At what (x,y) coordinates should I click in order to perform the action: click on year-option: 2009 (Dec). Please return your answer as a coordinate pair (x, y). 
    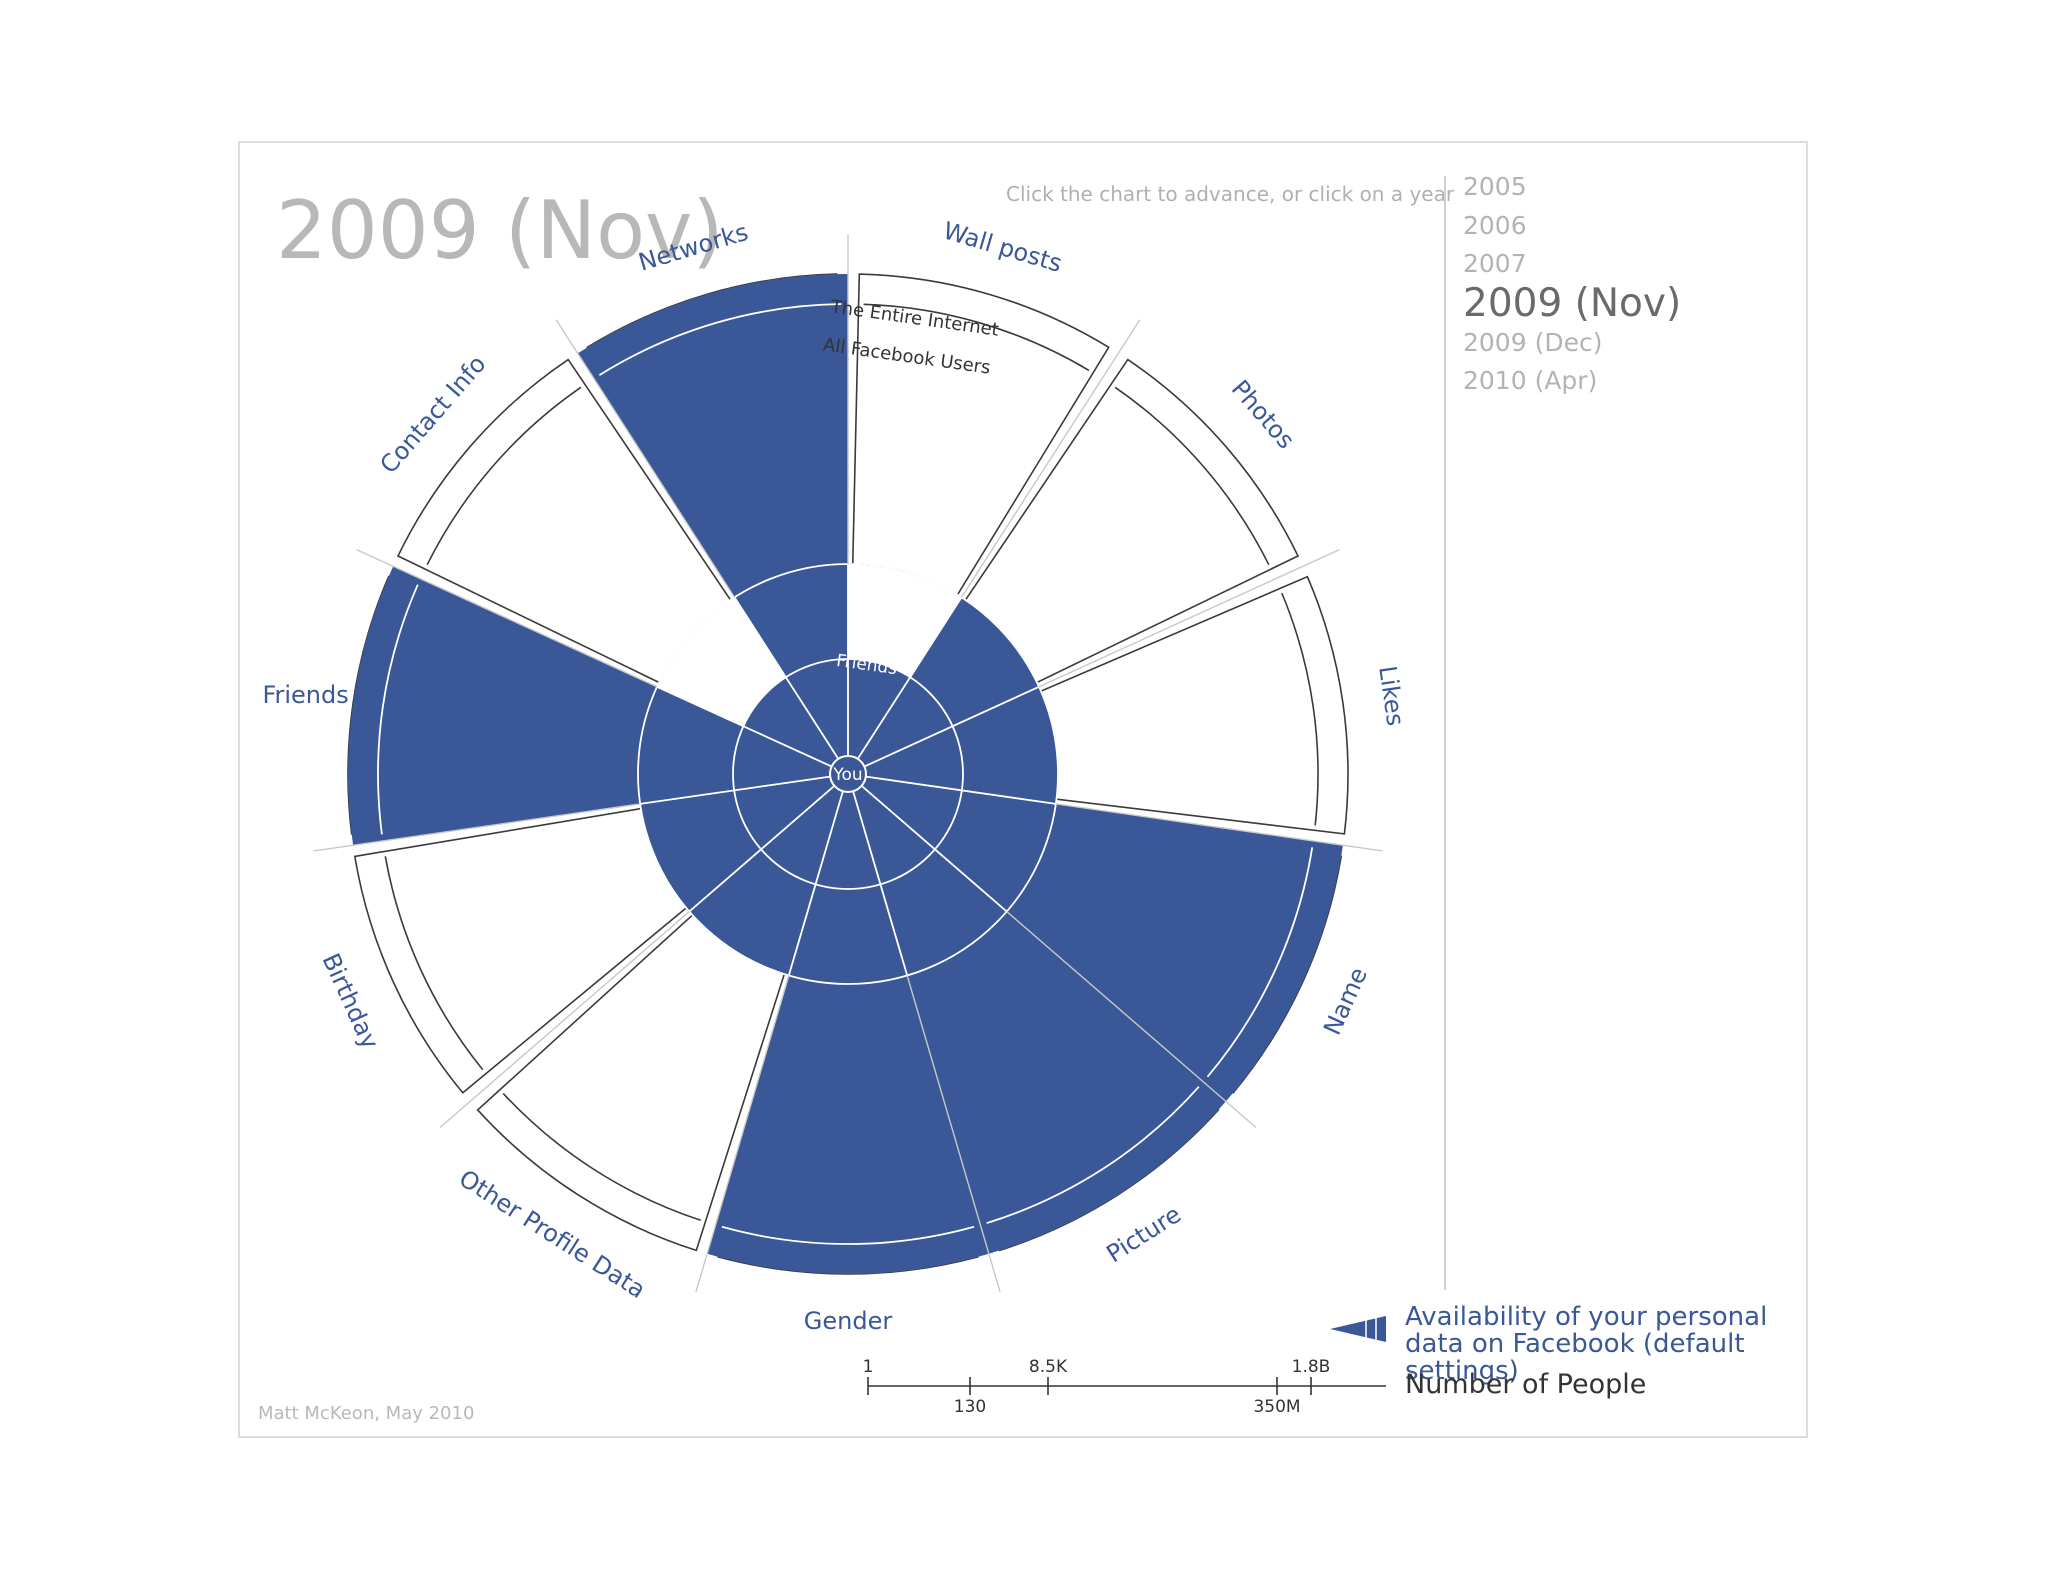
    Looking at the image, I should click on (1533, 342).